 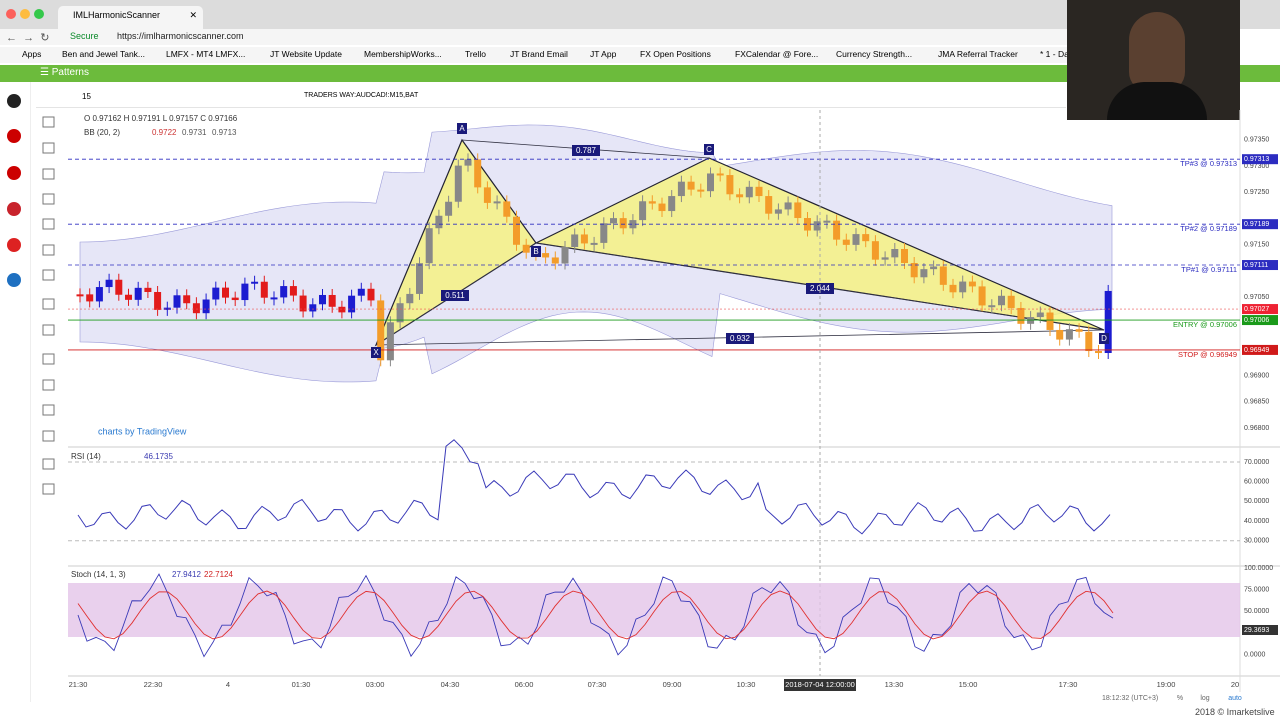 I want to click on address-bar, so click(x=533, y=37).